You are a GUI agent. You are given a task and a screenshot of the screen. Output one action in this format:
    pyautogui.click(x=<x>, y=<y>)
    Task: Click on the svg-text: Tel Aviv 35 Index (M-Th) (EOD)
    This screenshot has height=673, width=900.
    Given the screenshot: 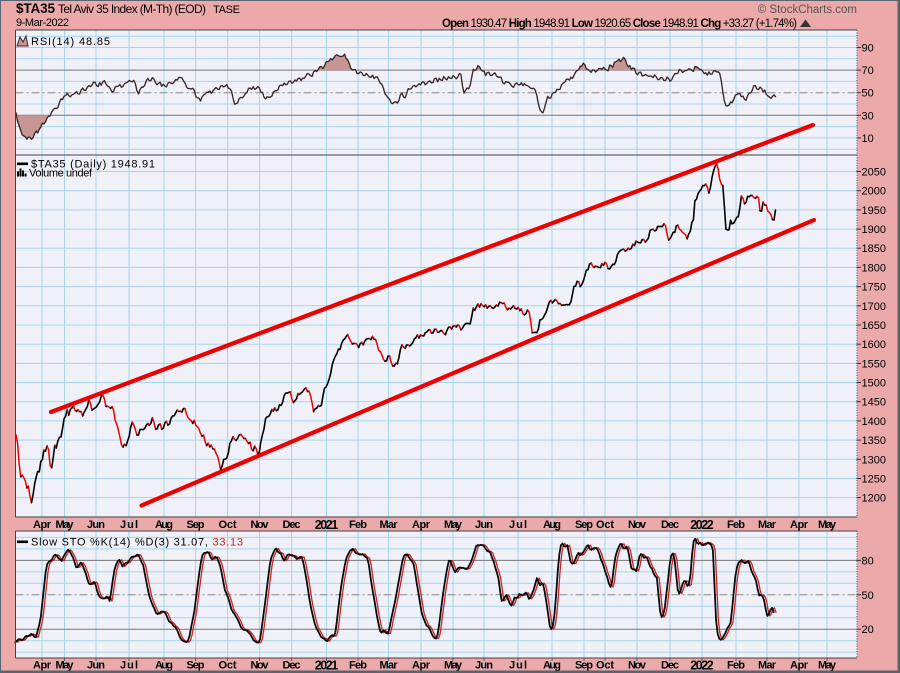 What is the action you would take?
    pyautogui.click(x=132, y=9)
    